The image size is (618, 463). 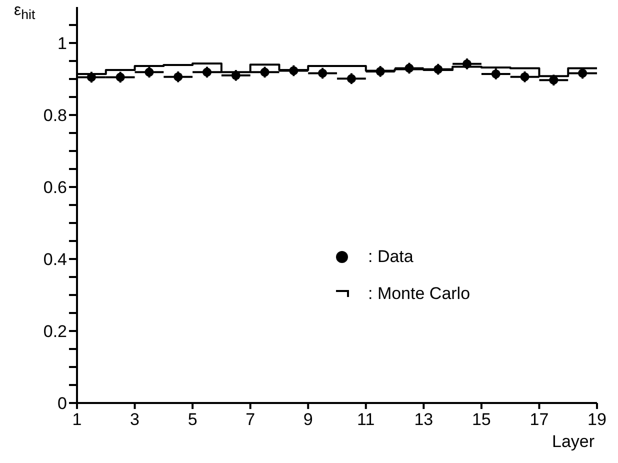 What do you see at coordinates (55, 188) in the screenshot?
I see `y-tick-label: 0.6` at bounding box center [55, 188].